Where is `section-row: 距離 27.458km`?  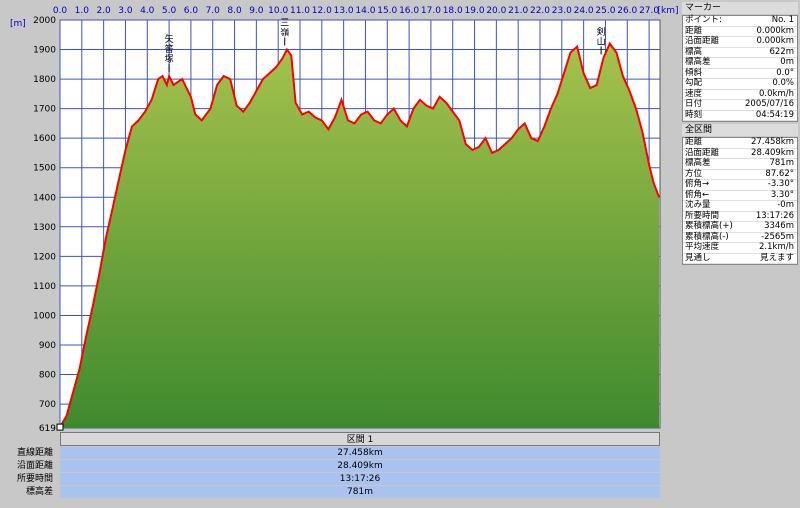 section-row: 距離 27.458km is located at coordinates (740, 143).